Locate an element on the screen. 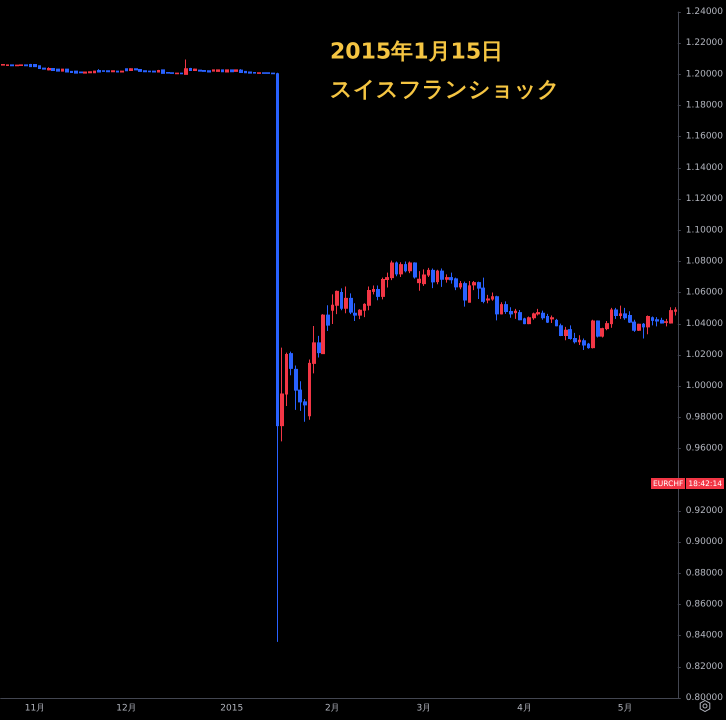 Image resolution: width=726 pixels, height=720 pixels. y-tick-label: 0.92000 is located at coordinates (705, 511).